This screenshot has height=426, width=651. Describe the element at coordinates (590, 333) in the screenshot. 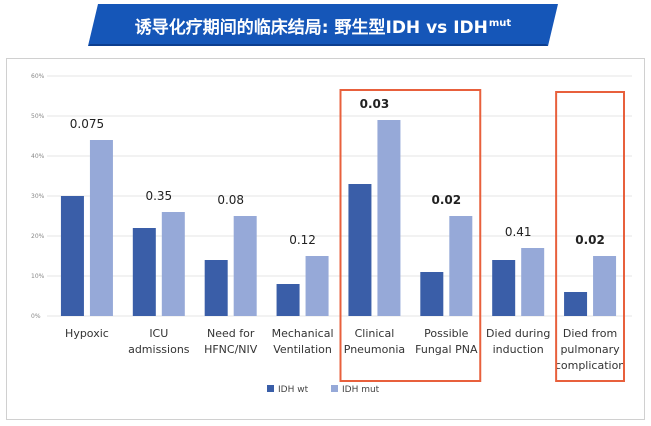

I see `category-label: Died from` at that location.